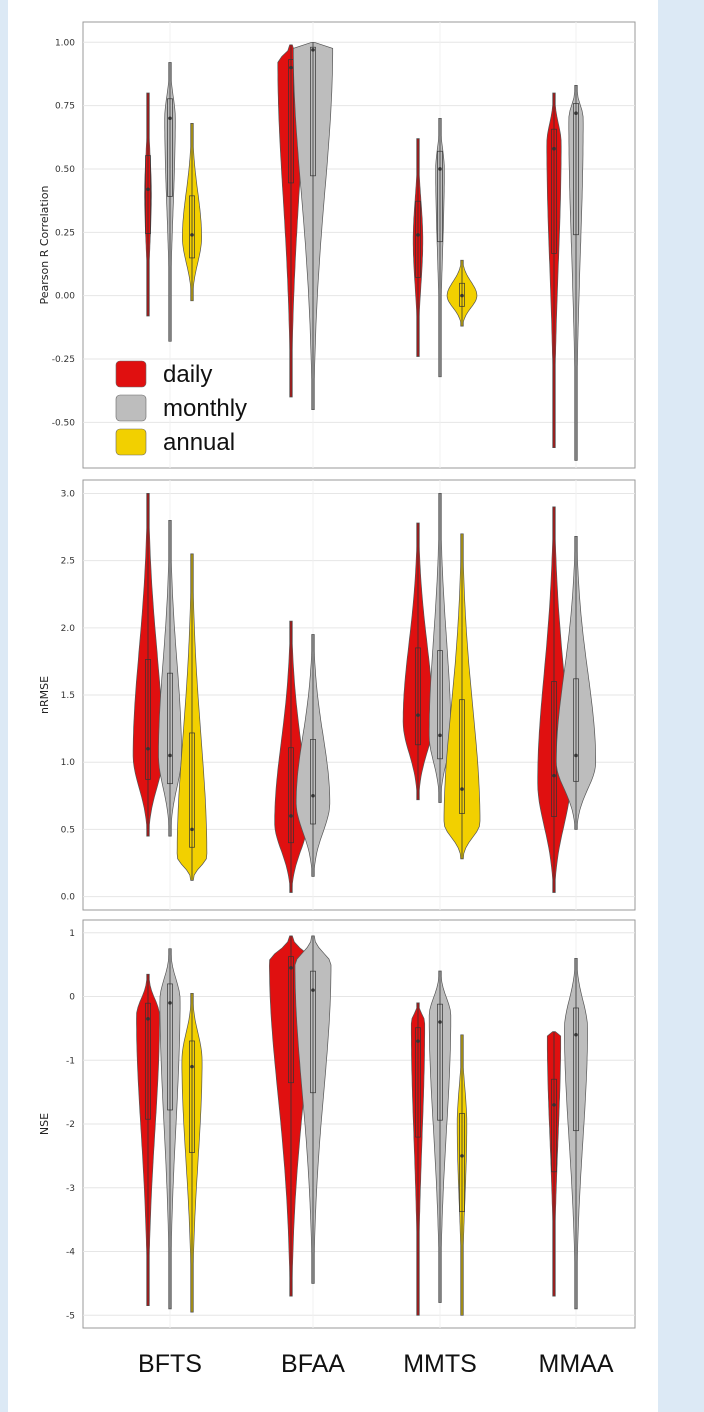 The image size is (704, 1412). I want to click on y-tick-label: 1.00, so click(65, 43).